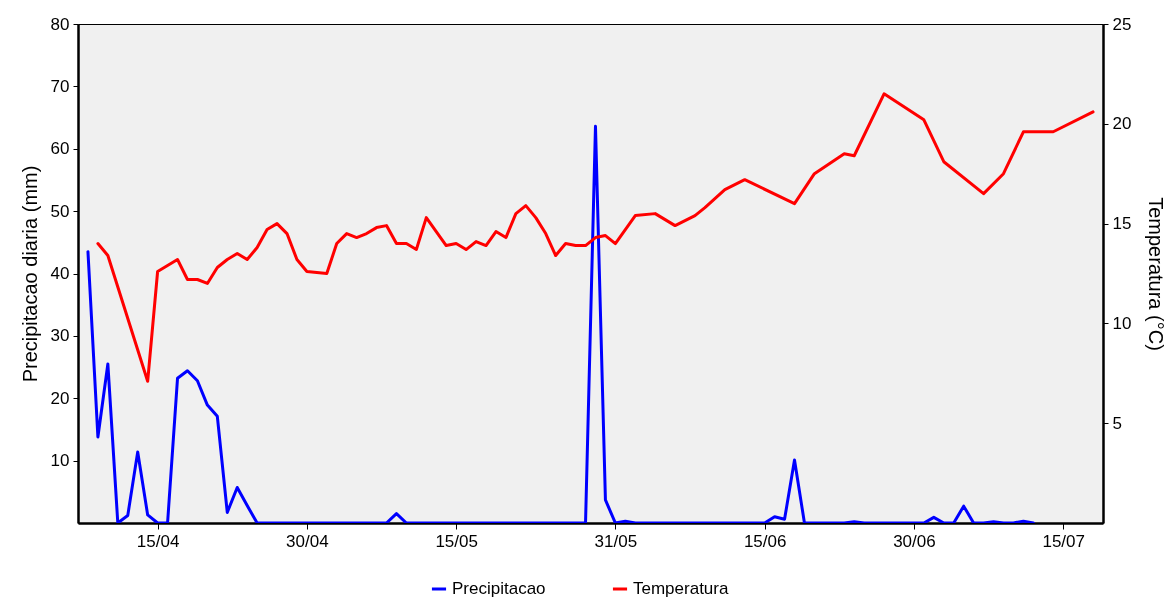  I want to click on x-tick-label: 30/06, so click(914, 541).